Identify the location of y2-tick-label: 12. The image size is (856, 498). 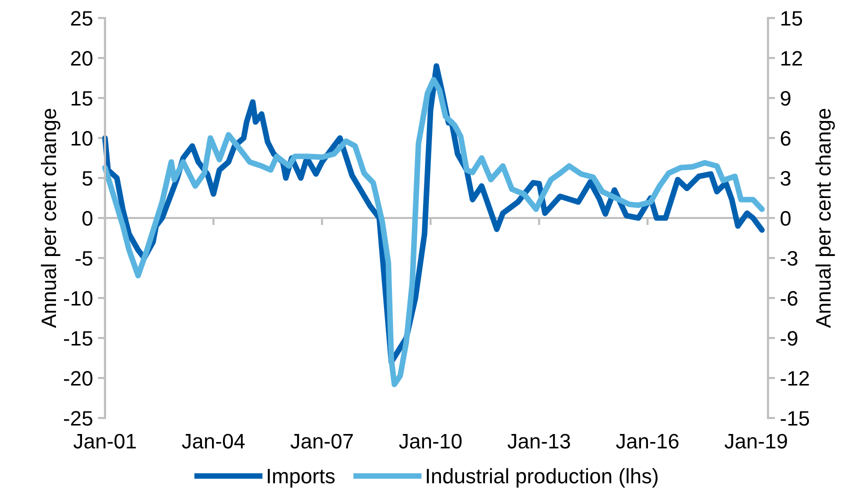
(791, 58).